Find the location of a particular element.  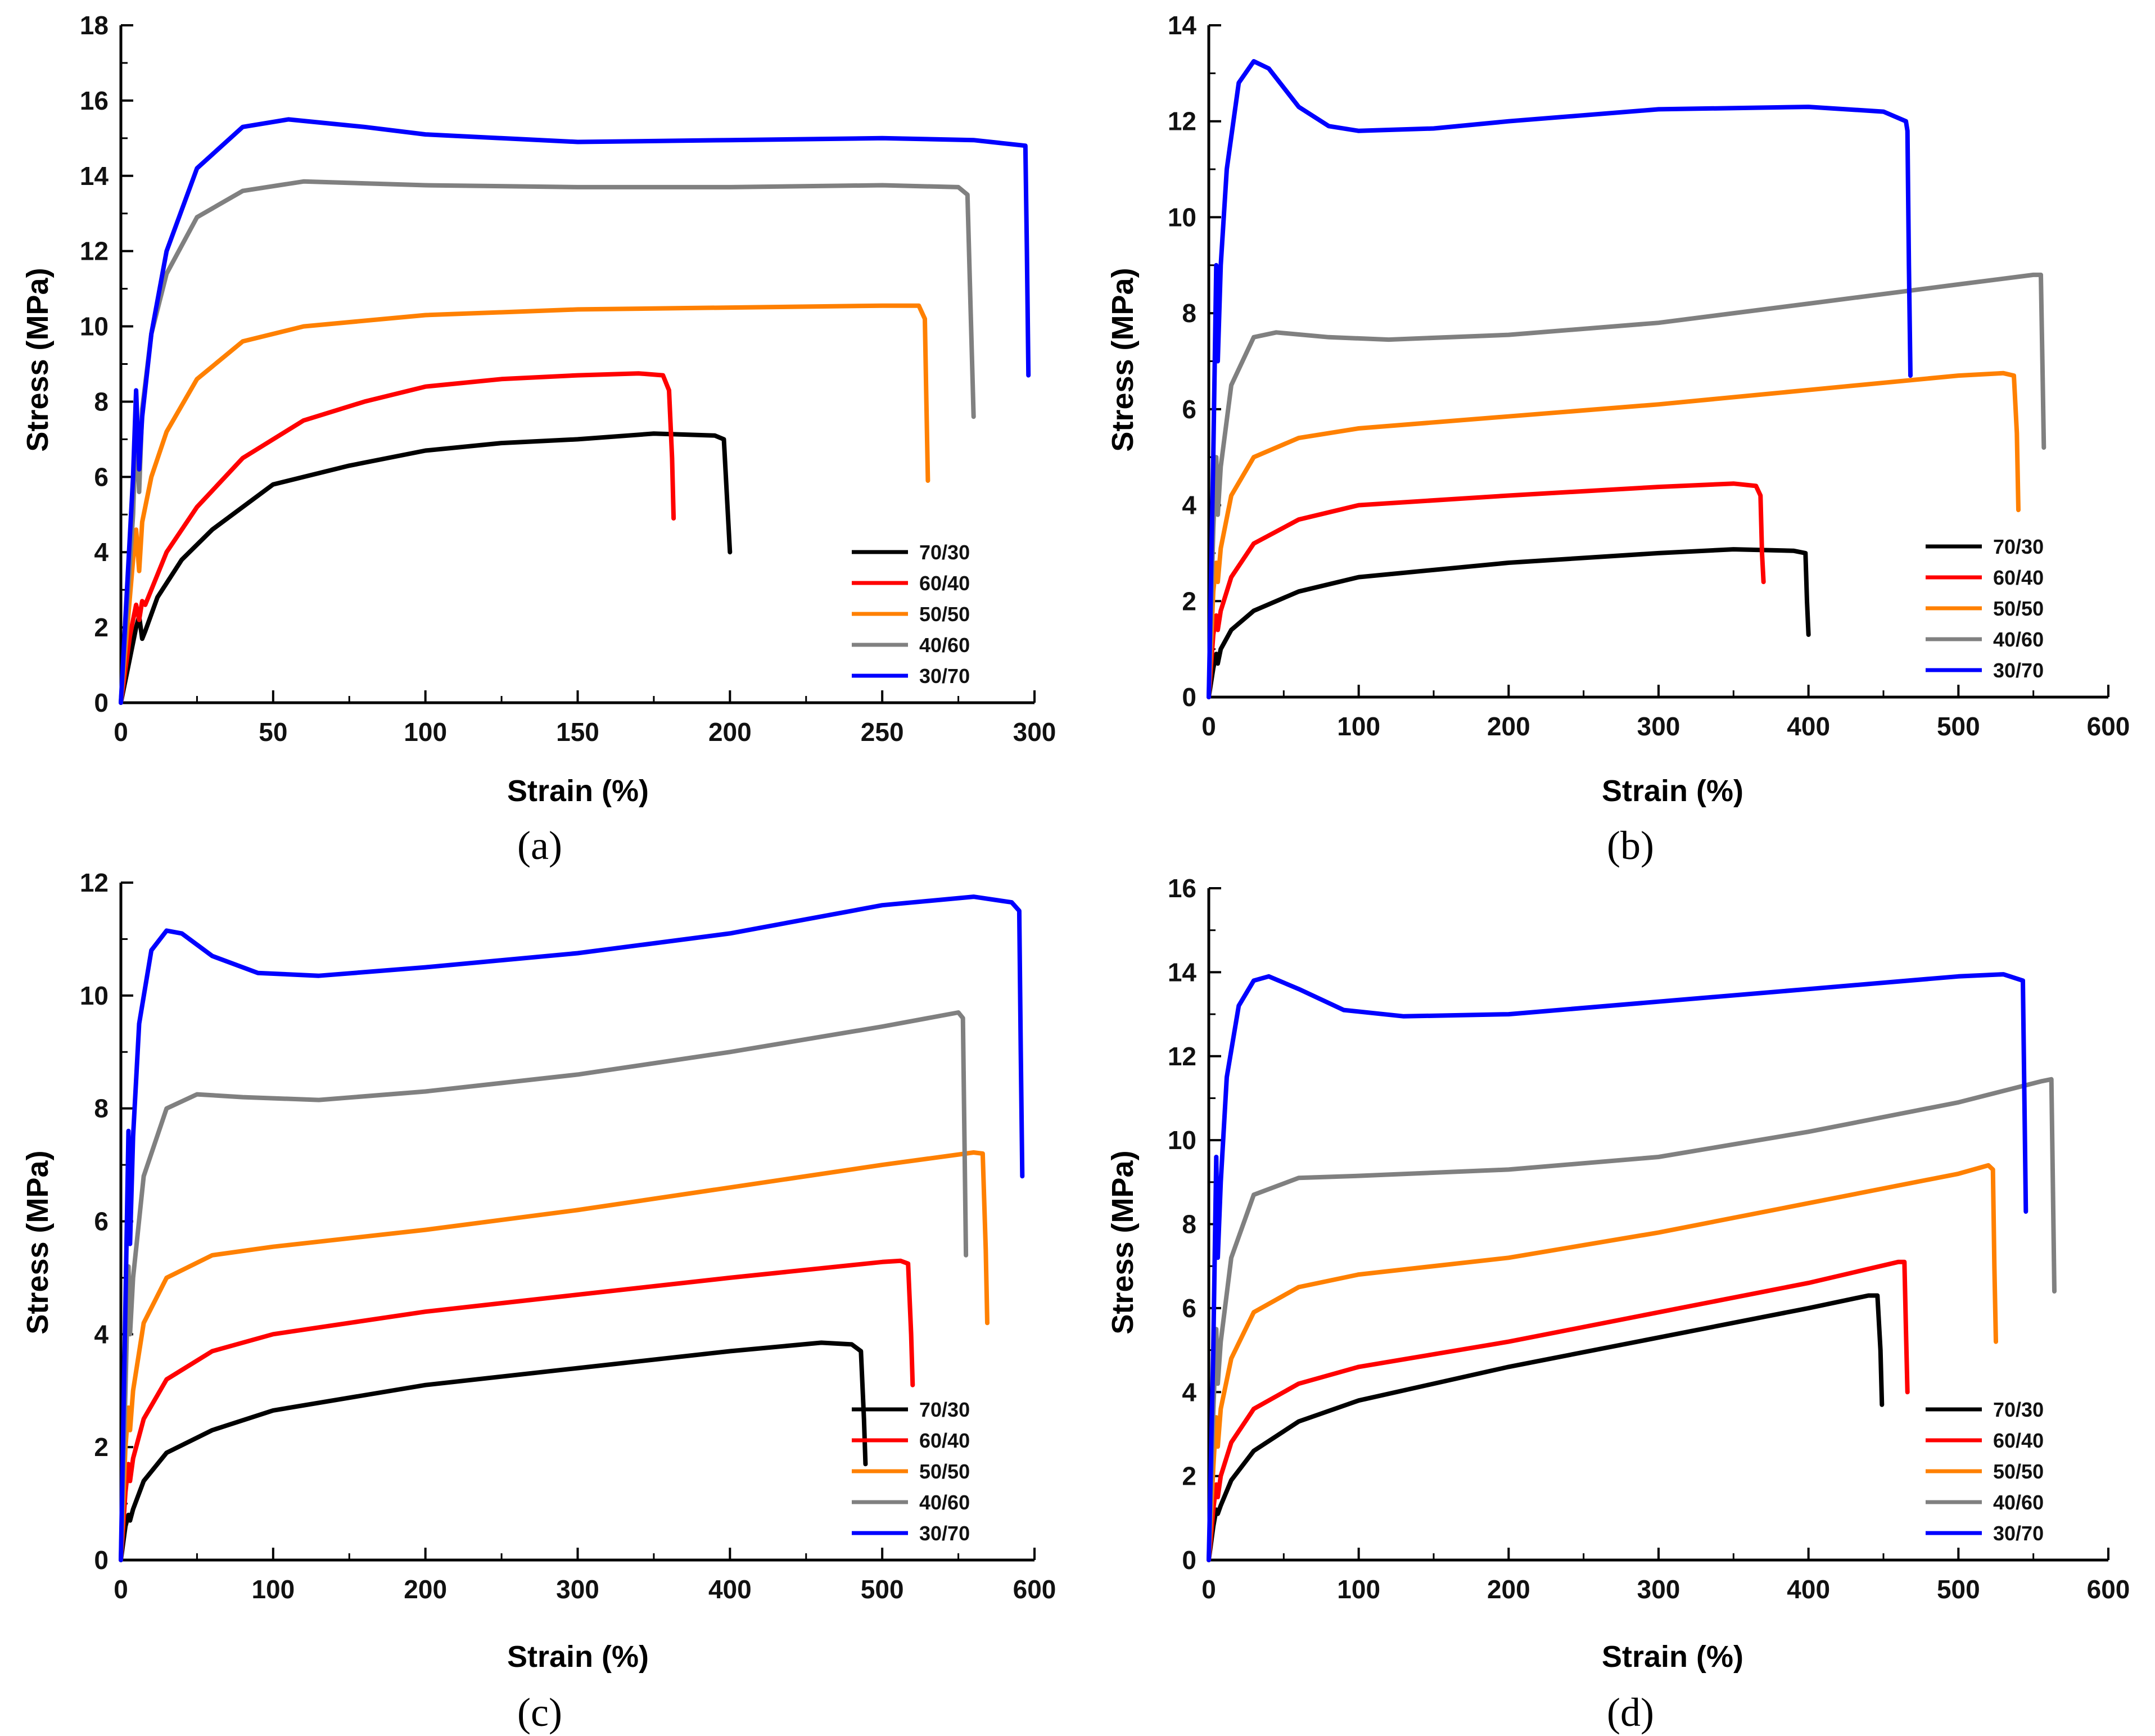

panel-c-x-tick-label: 0 is located at coordinates (121, 1590).